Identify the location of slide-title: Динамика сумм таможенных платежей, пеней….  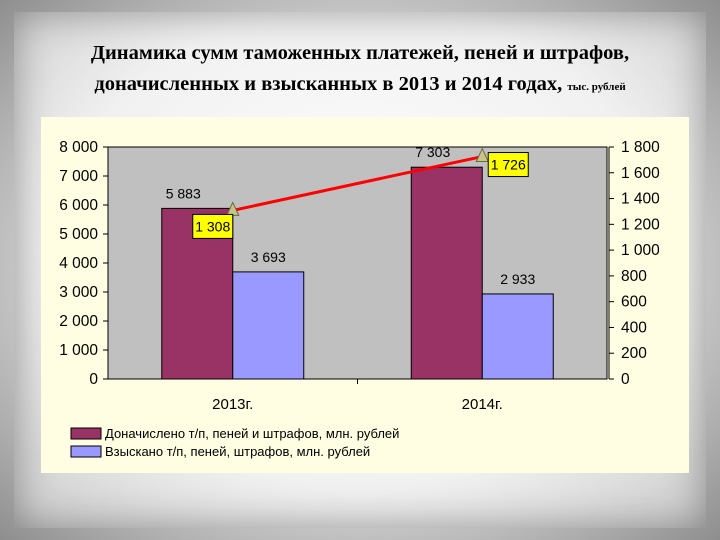
(360, 70).